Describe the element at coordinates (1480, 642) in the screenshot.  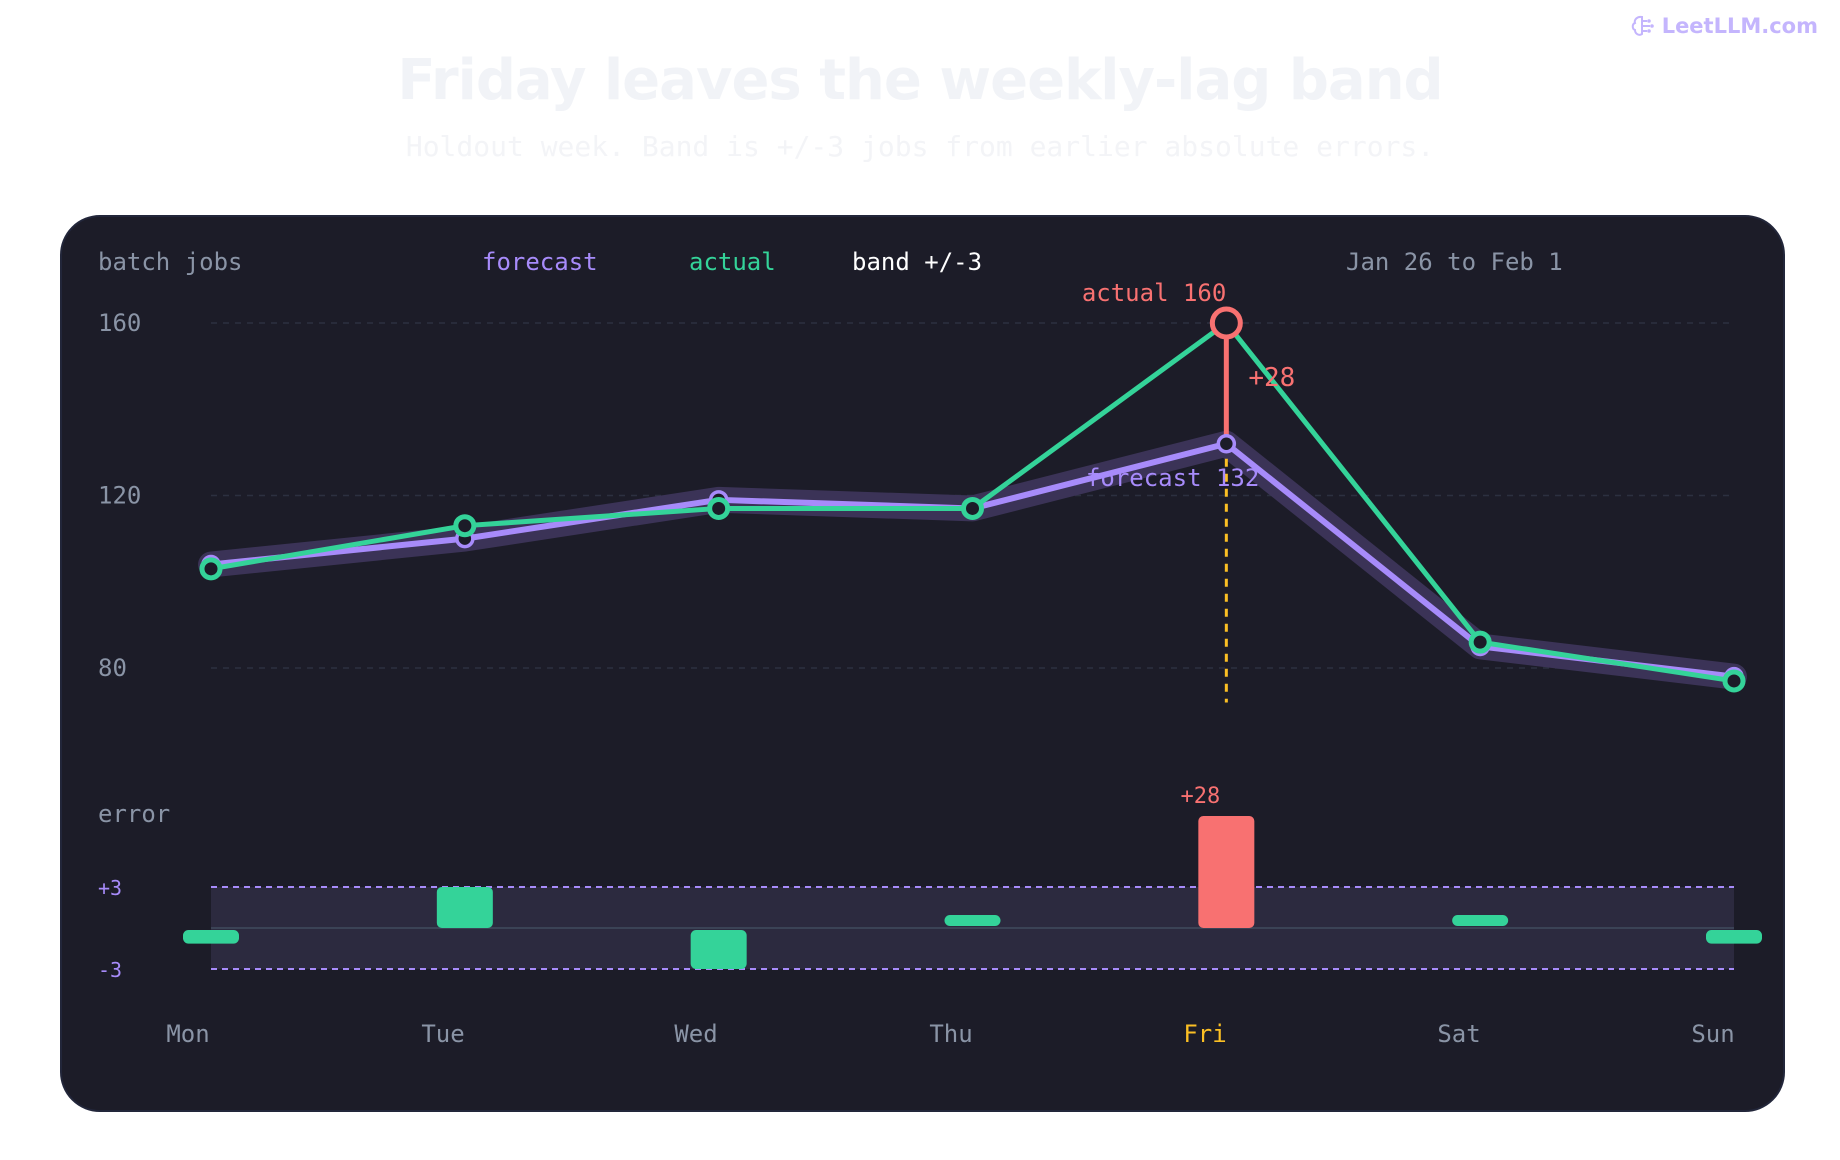
I see `actual-point-sat` at that location.